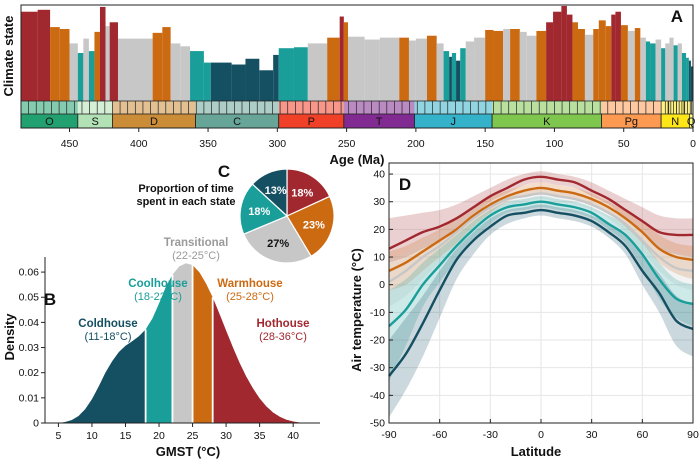  Describe the element at coordinates (454, 122) in the screenshot. I see `period-label: J` at that location.